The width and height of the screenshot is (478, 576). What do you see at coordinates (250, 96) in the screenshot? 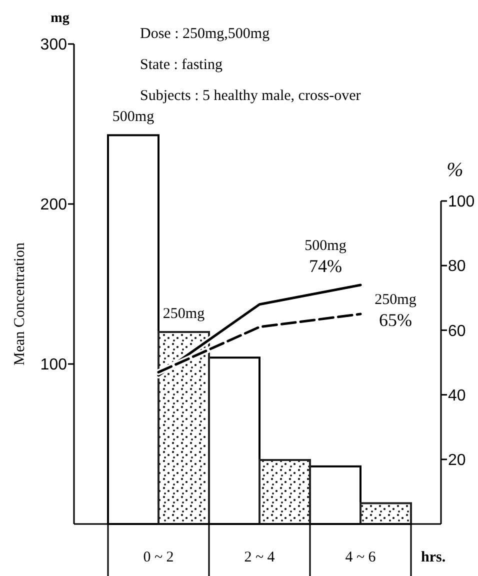
I see `annotation: Subjects : 5 healthy male, cross-over` at bounding box center [250, 96].